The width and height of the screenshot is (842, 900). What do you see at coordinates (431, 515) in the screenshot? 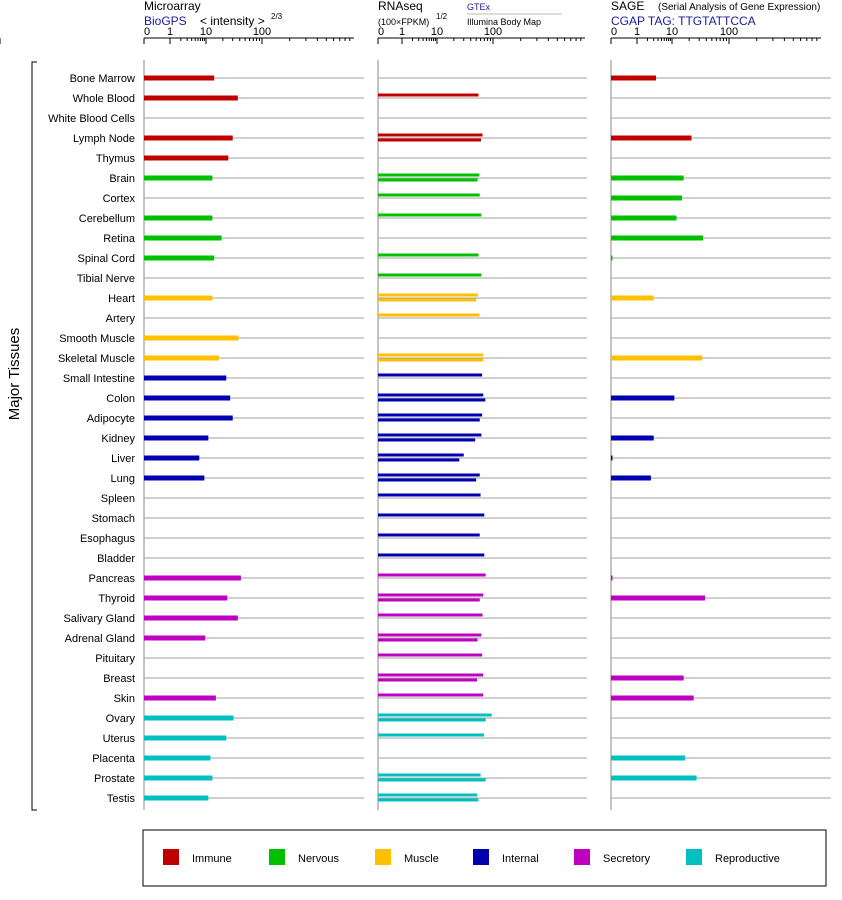
I see `bar-stomach-gtex` at bounding box center [431, 515].